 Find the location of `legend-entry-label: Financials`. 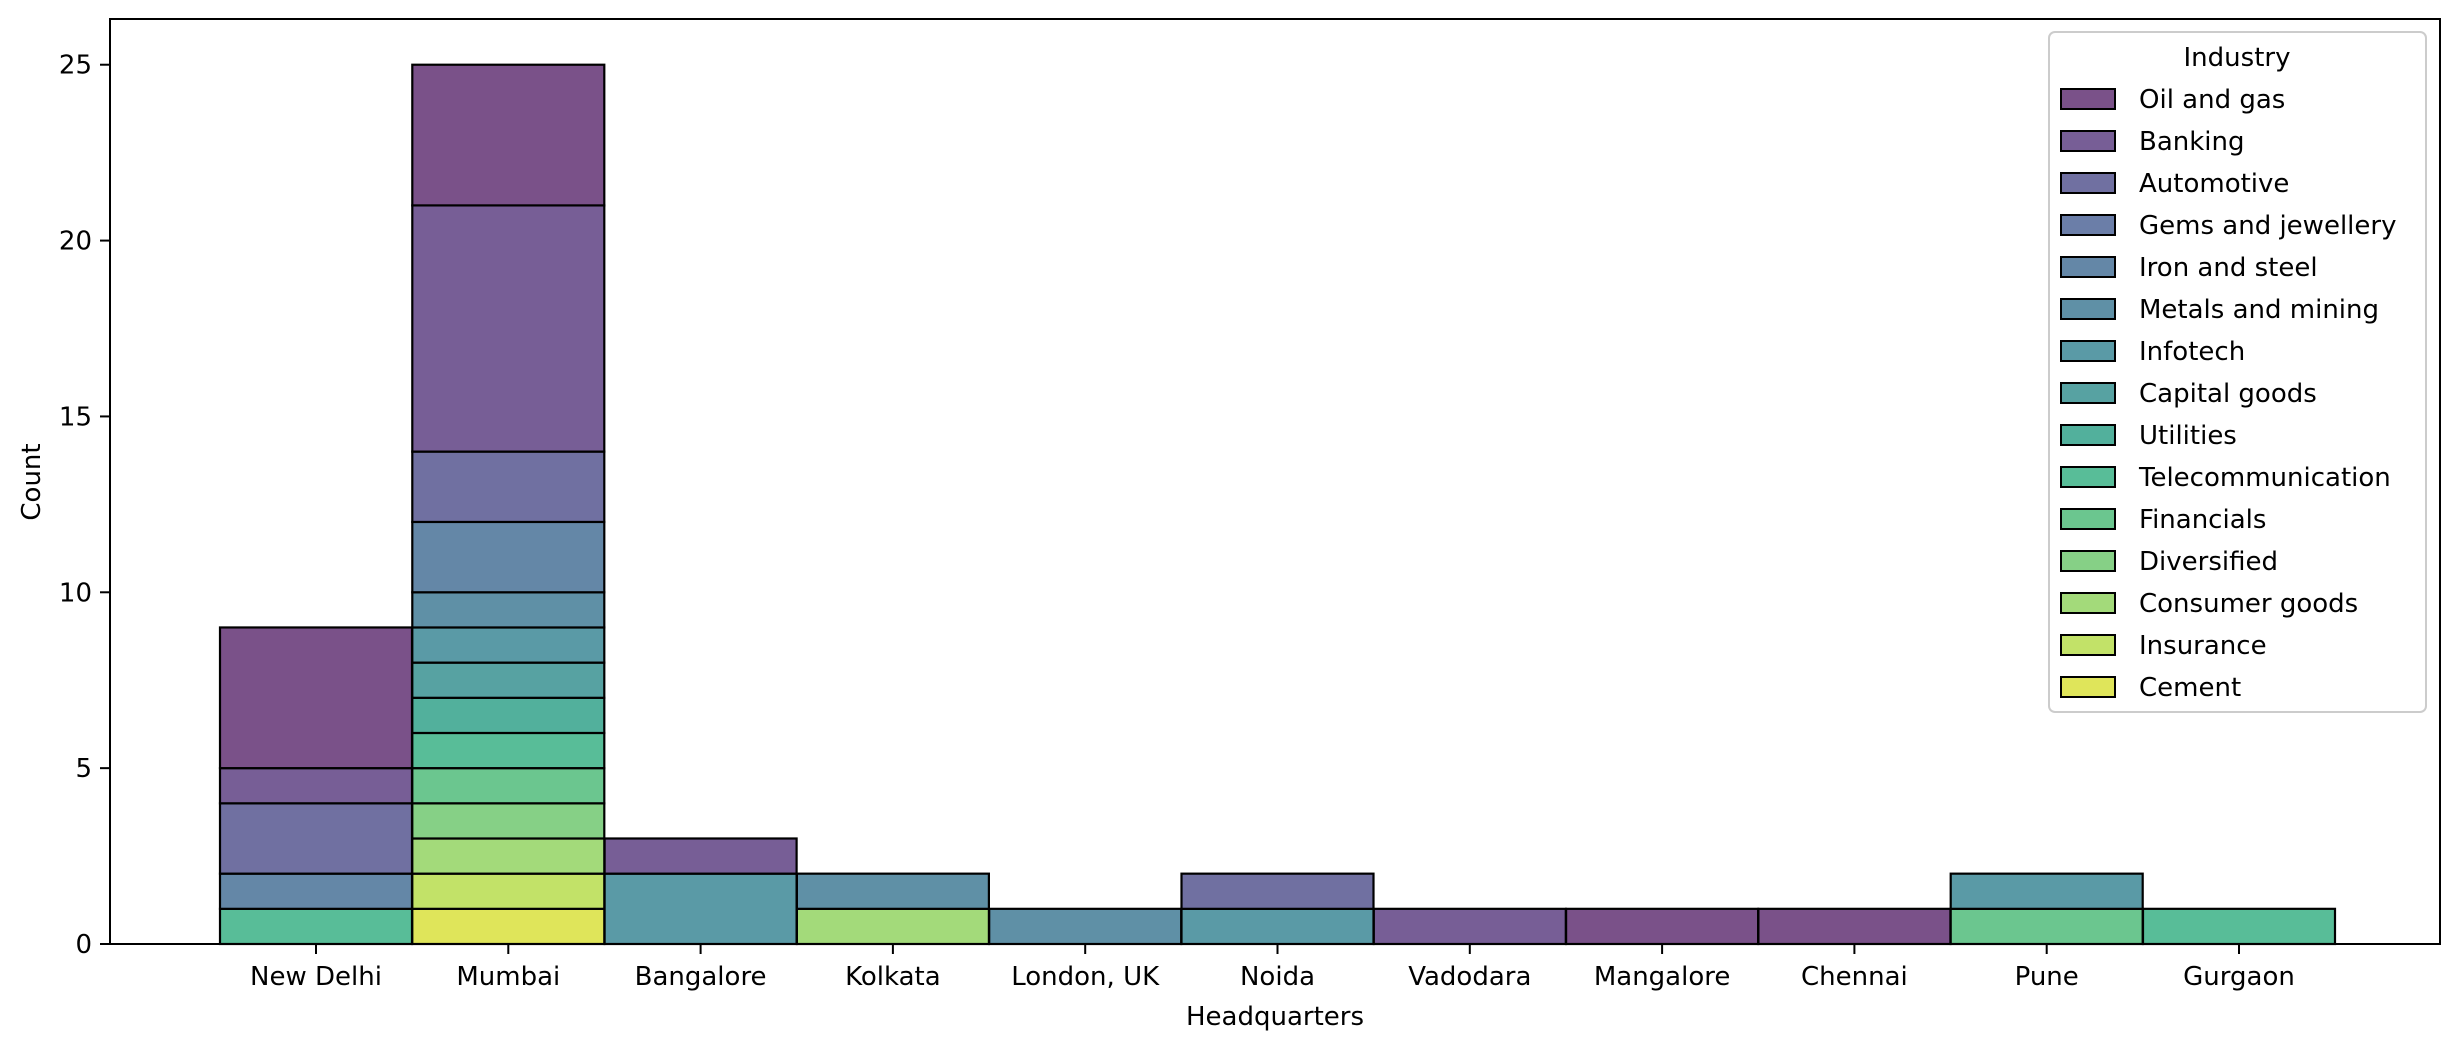

legend-entry-label: Financials is located at coordinates (2202, 520).